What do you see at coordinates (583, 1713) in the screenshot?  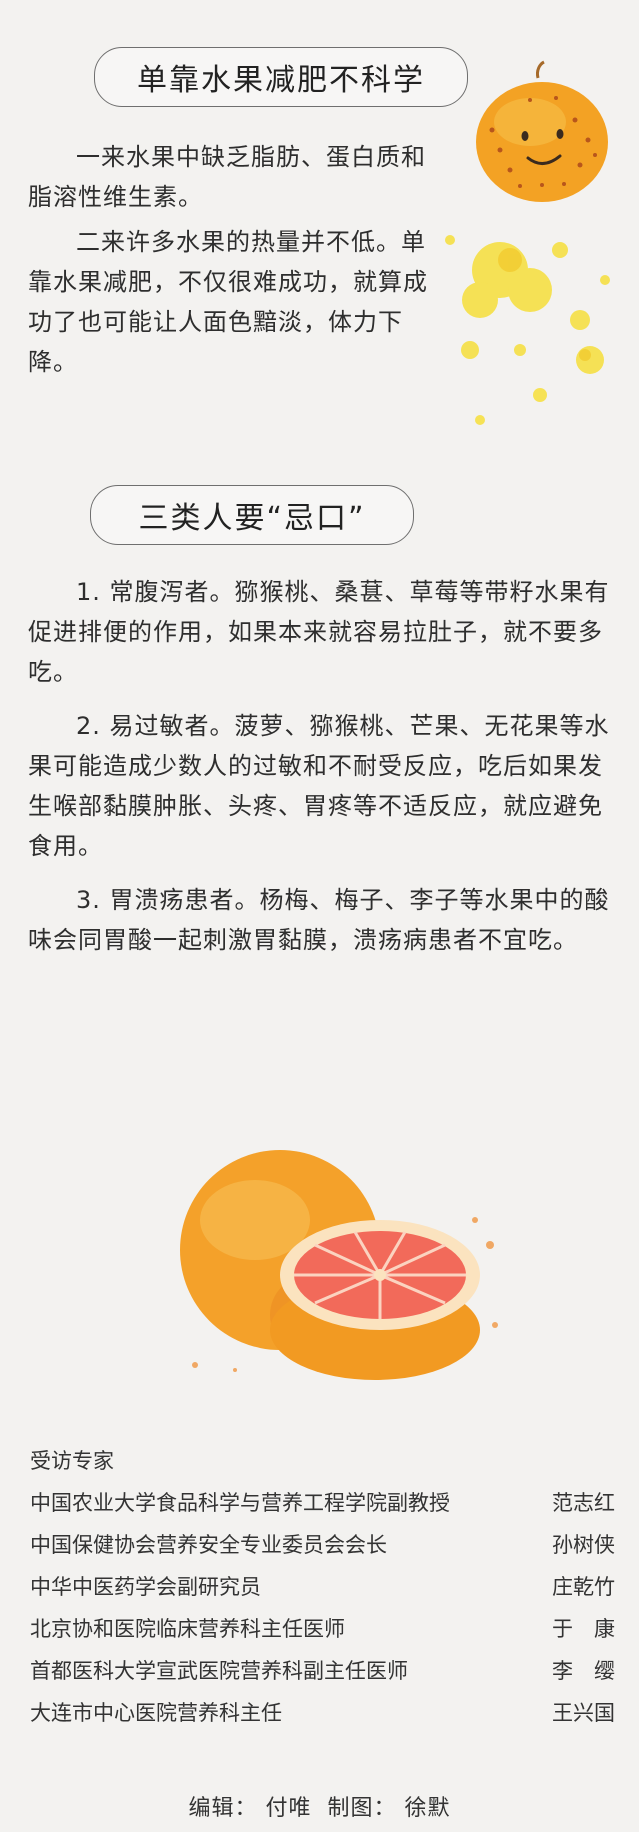 I see `expert-name: 王兴国` at bounding box center [583, 1713].